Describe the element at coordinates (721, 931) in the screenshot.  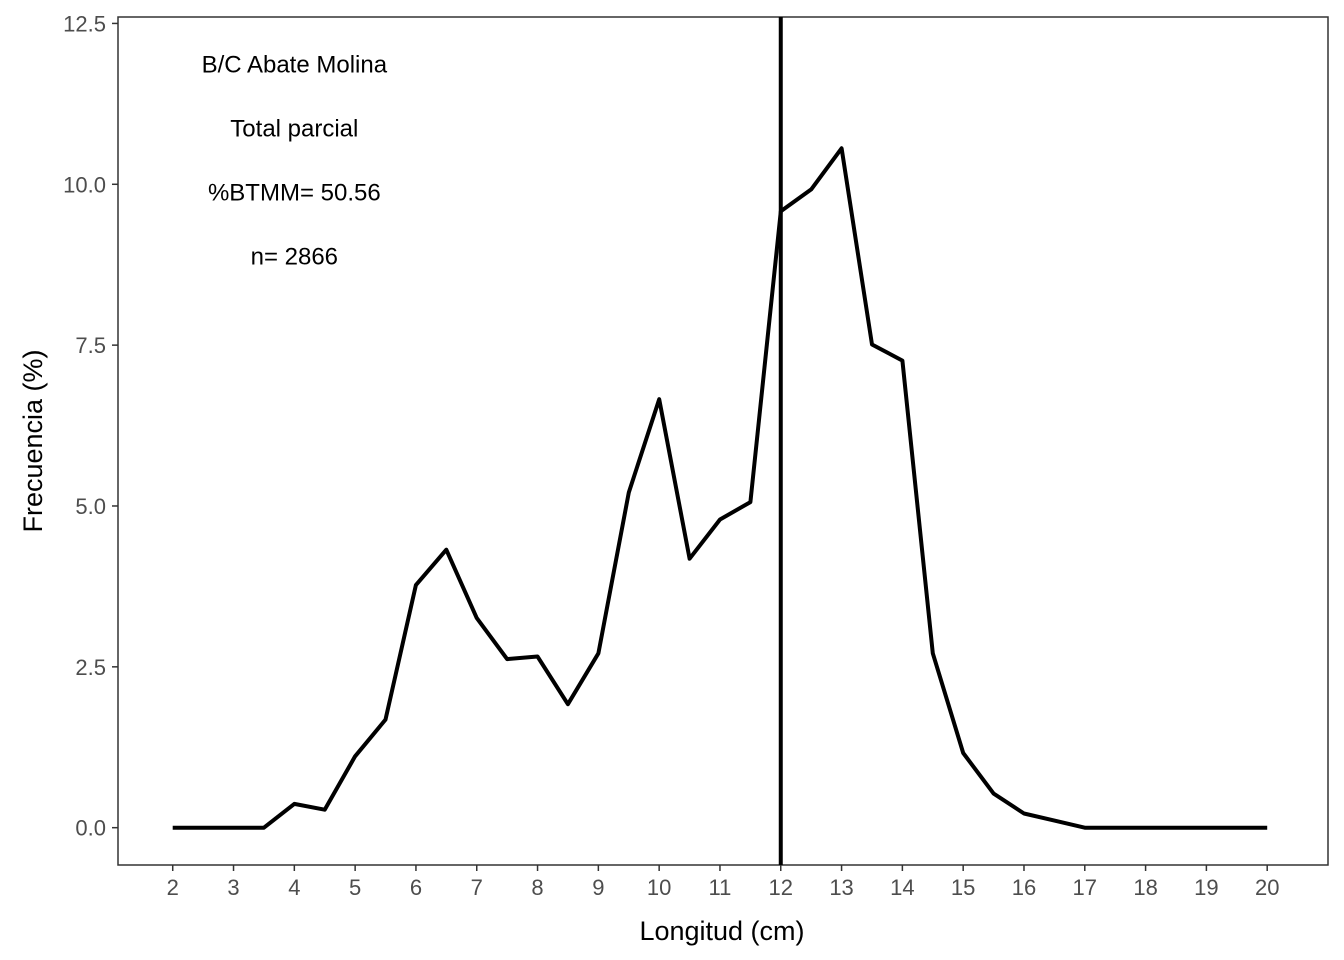
I see `x-axis-title: Longitud (cm)` at that location.